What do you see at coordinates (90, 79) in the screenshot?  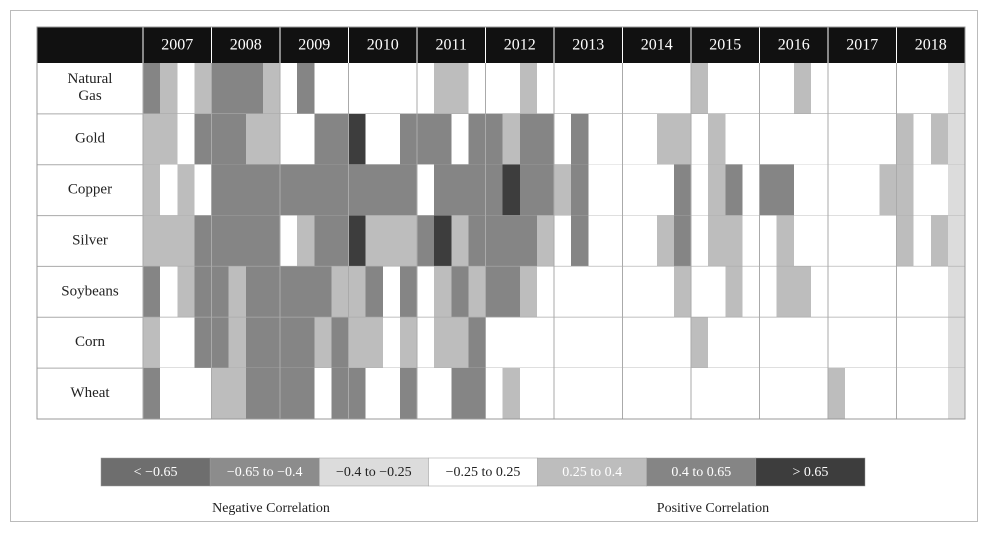 I see `row-label-line: Natural` at bounding box center [90, 79].